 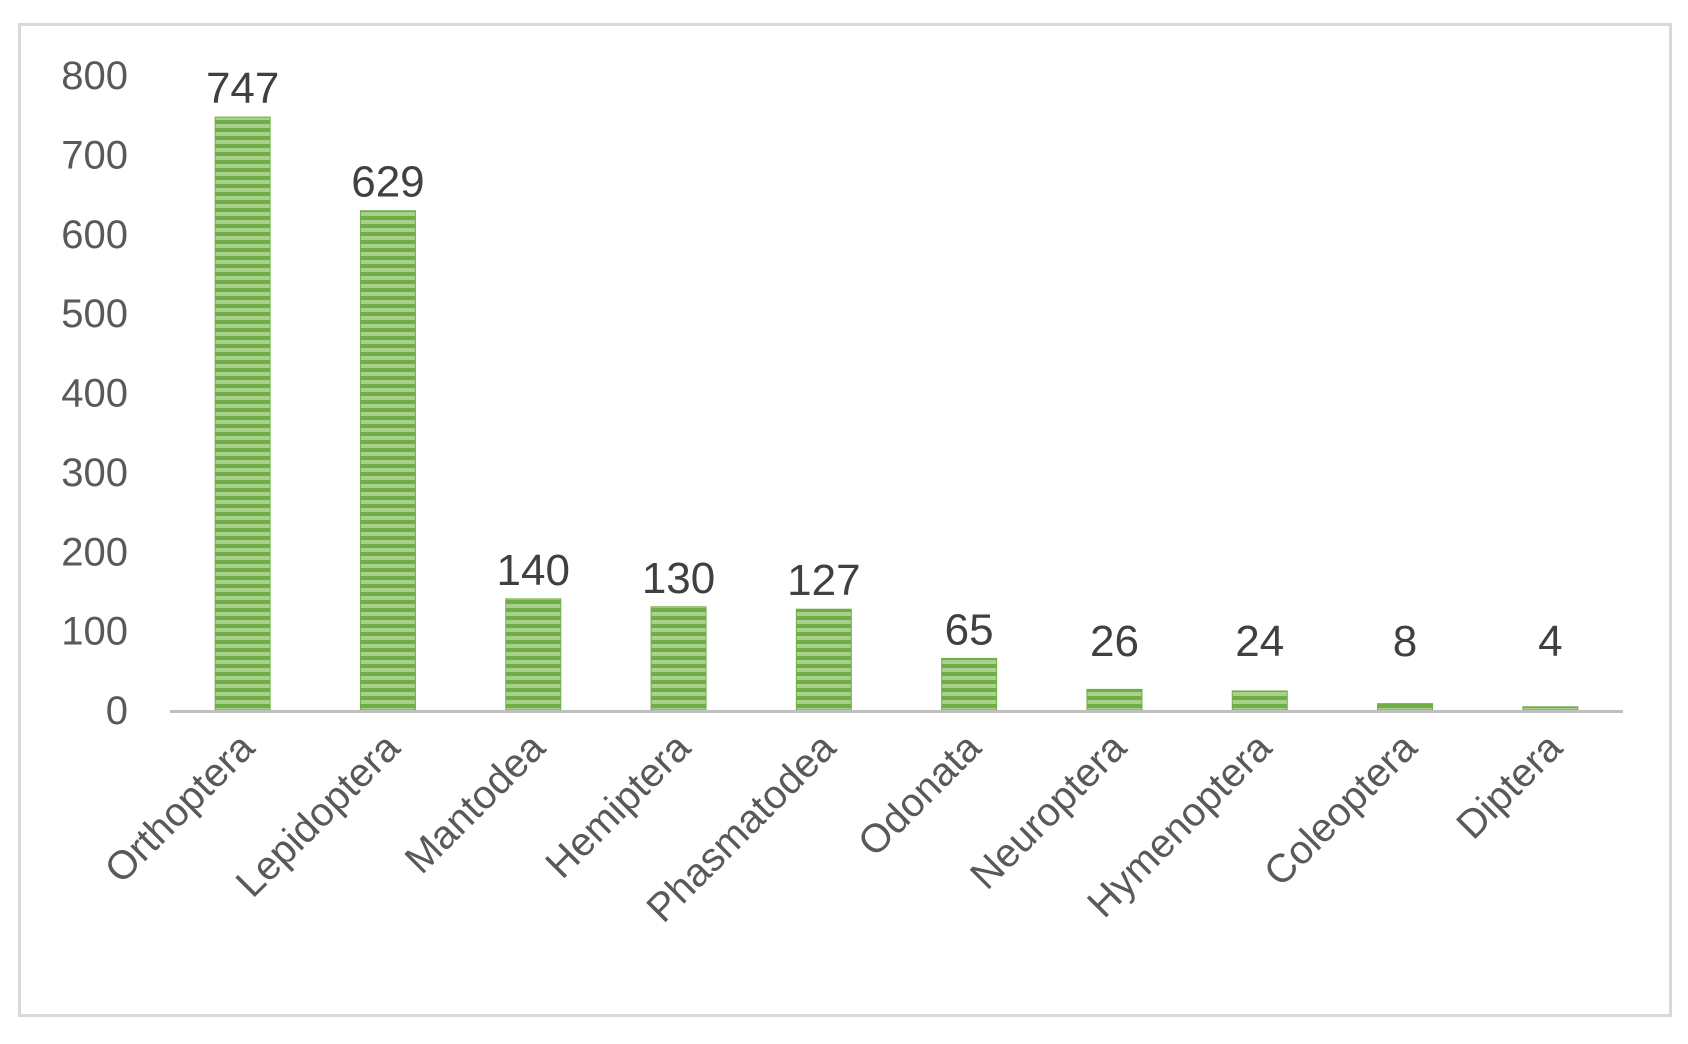 What do you see at coordinates (94, 552) in the screenshot?
I see `y-tick-label: 200` at bounding box center [94, 552].